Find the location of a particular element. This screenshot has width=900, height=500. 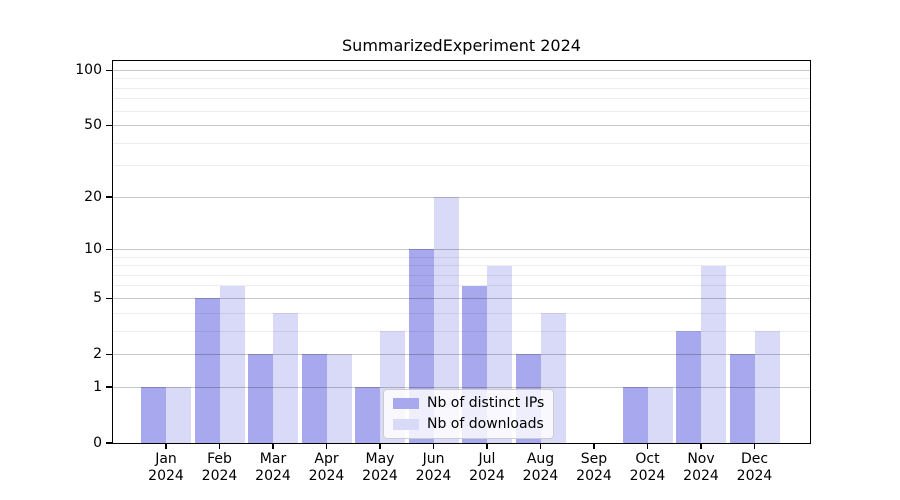

x-tick-label-line: Nov is located at coordinates (701, 459).